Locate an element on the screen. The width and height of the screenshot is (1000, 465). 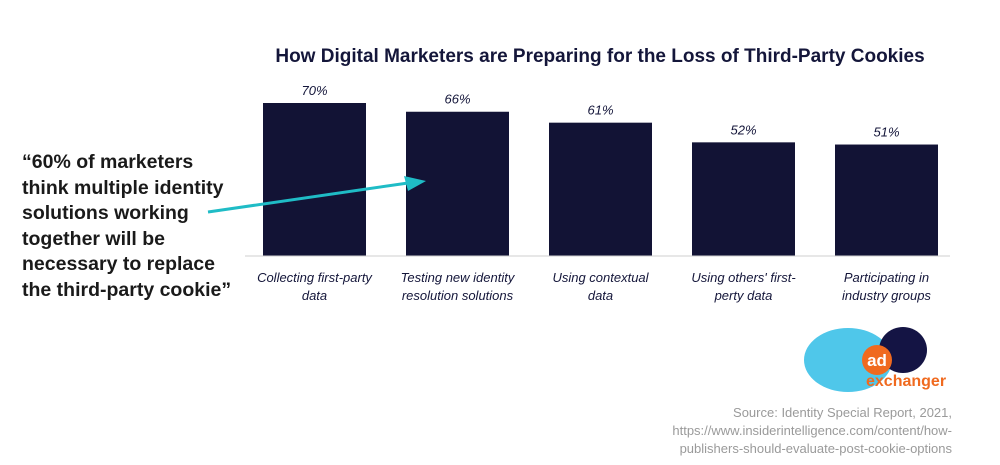
category-label-4-0: Participating in is located at coordinates (886, 277).